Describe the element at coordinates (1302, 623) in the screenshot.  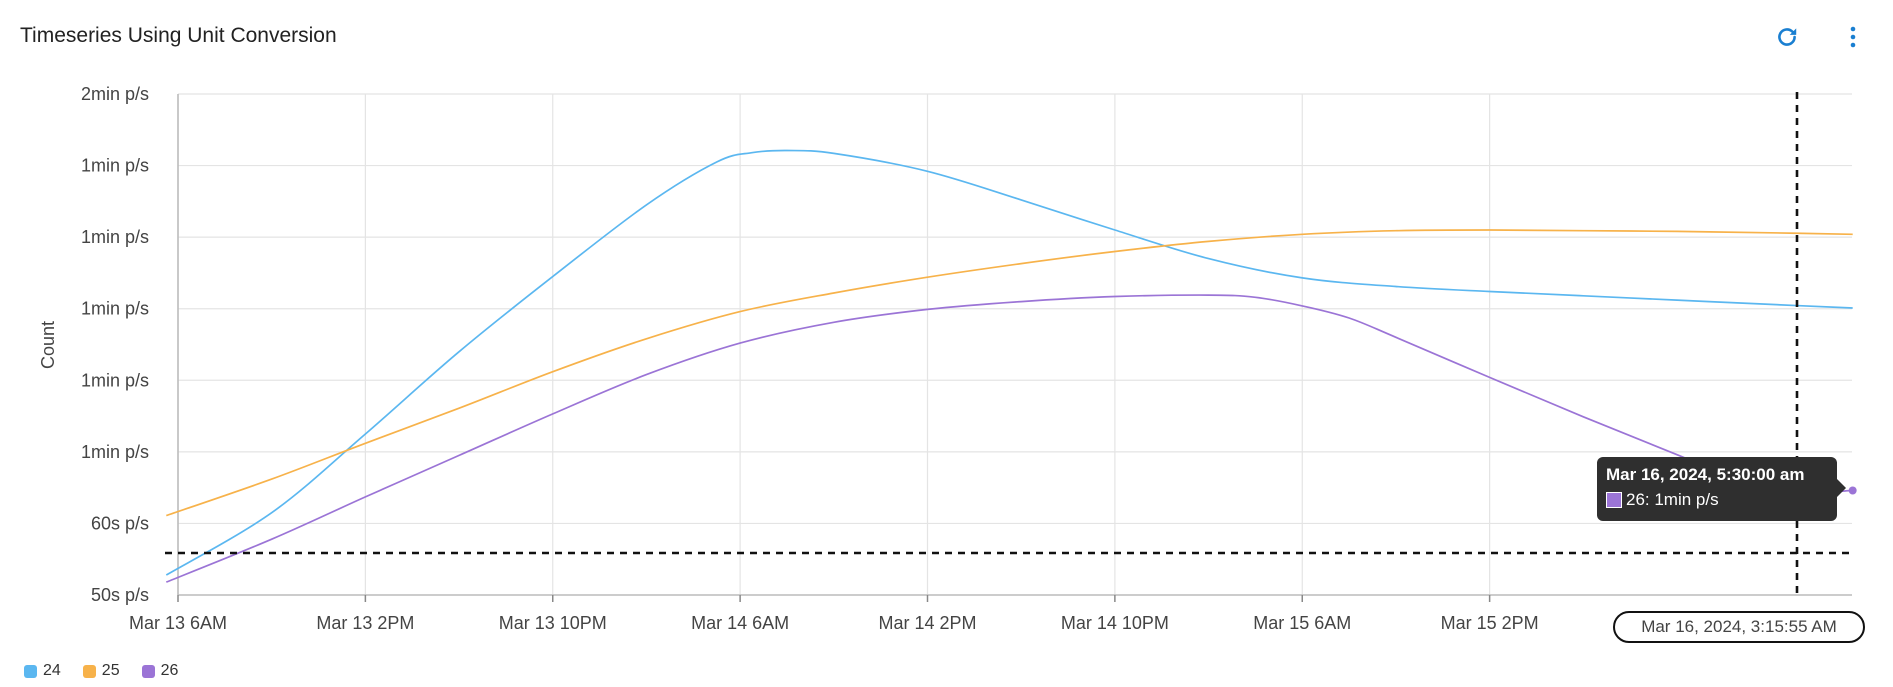
I see `x-tick-label: Mar 15 6AM` at that location.